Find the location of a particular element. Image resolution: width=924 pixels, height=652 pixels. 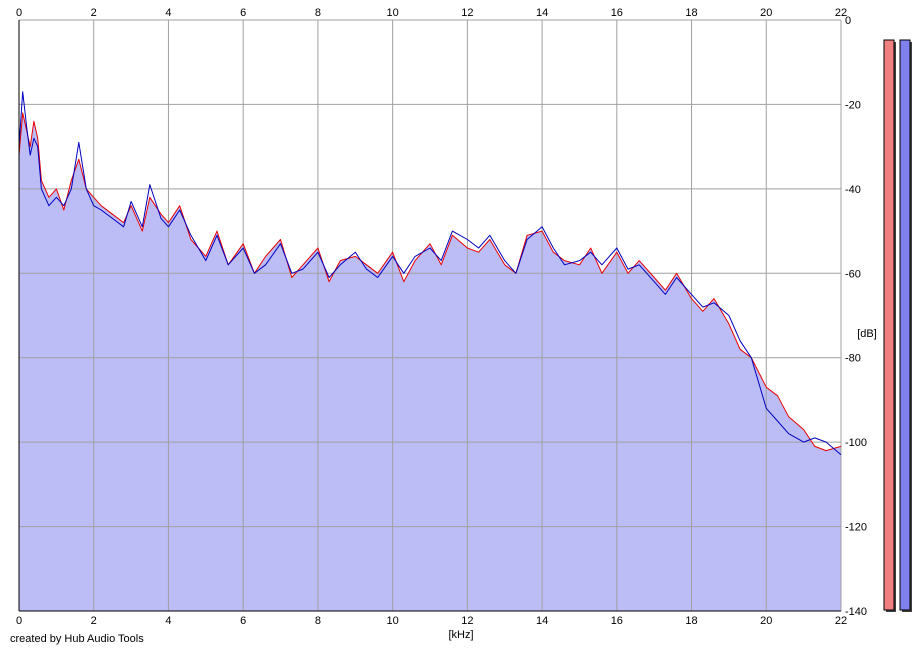

x-tick-label-top: 0 is located at coordinates (19, 13).